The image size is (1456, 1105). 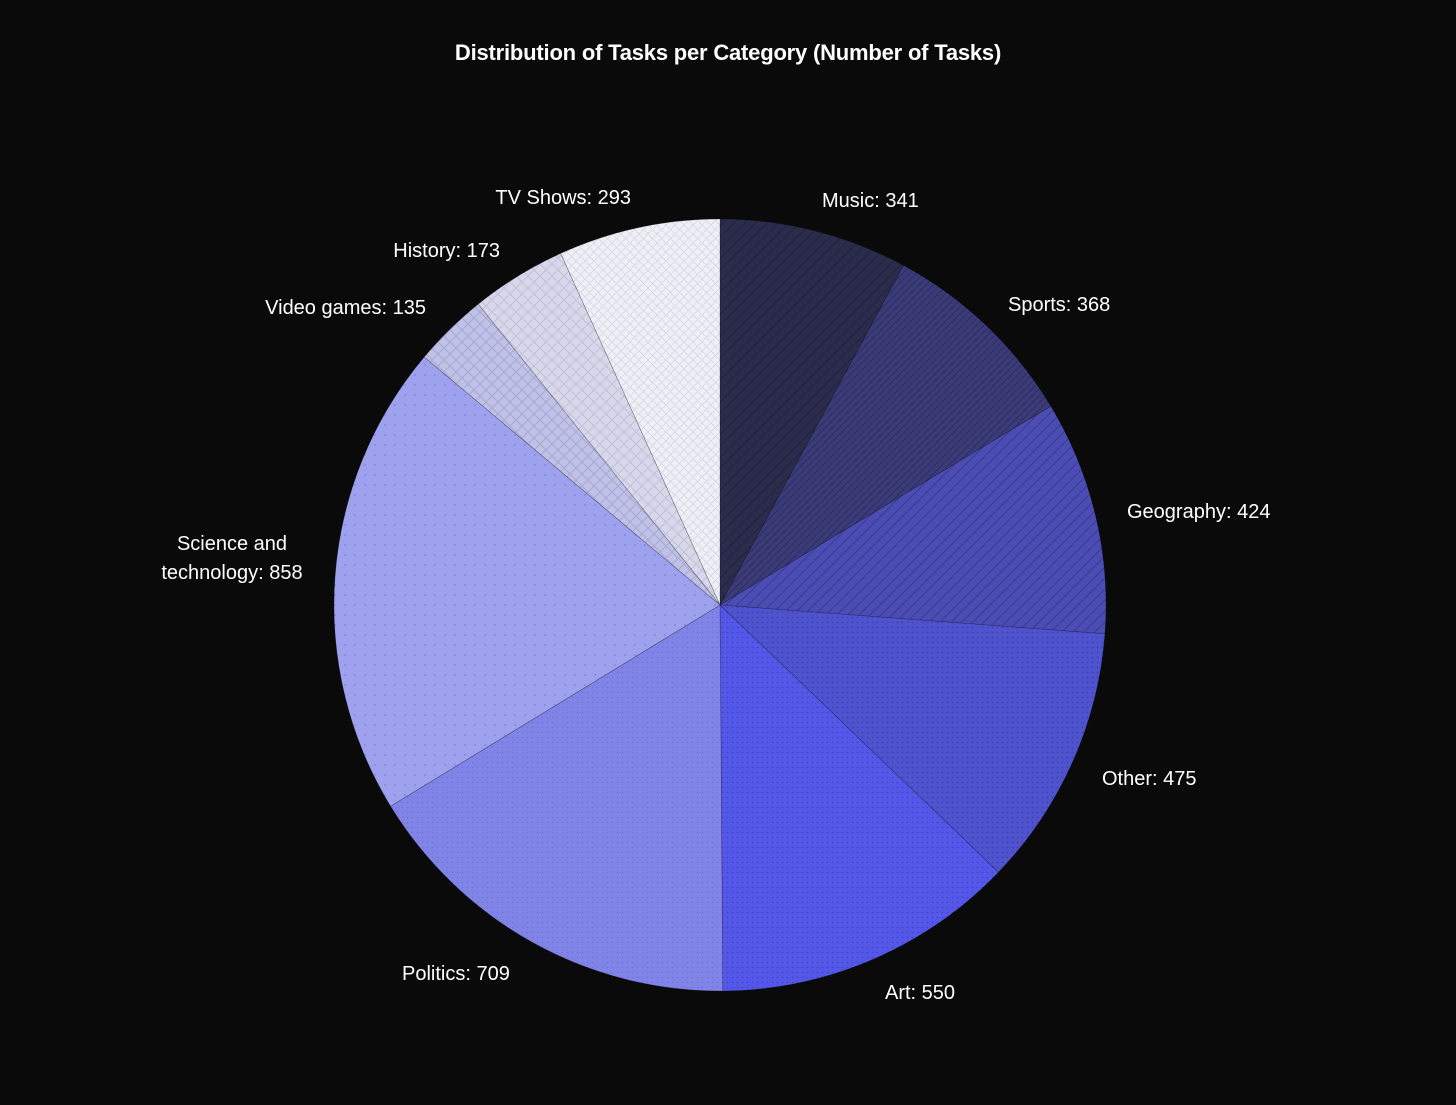 I want to click on slice-label-2: Geography: 424, so click(x=1198, y=512).